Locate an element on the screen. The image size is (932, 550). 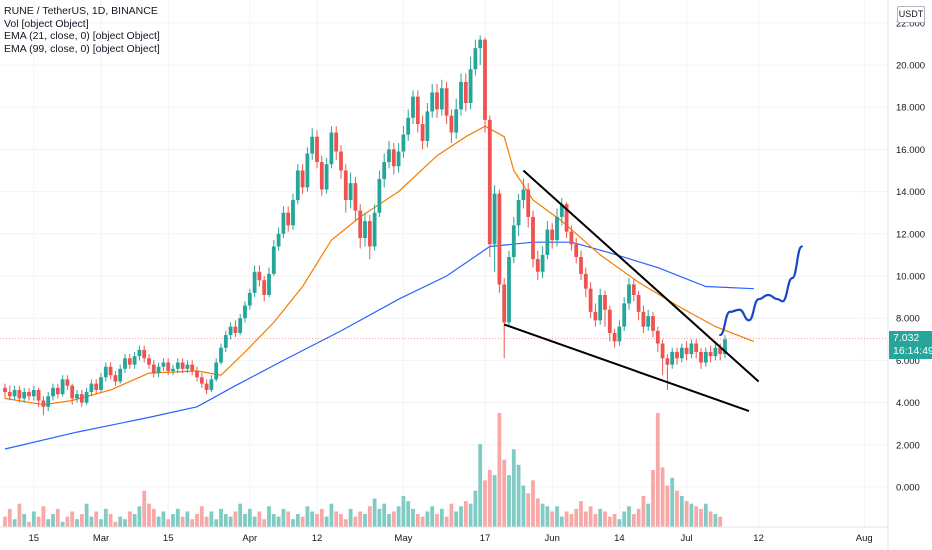
price-tick-label: 6.000 is located at coordinates (908, 361).